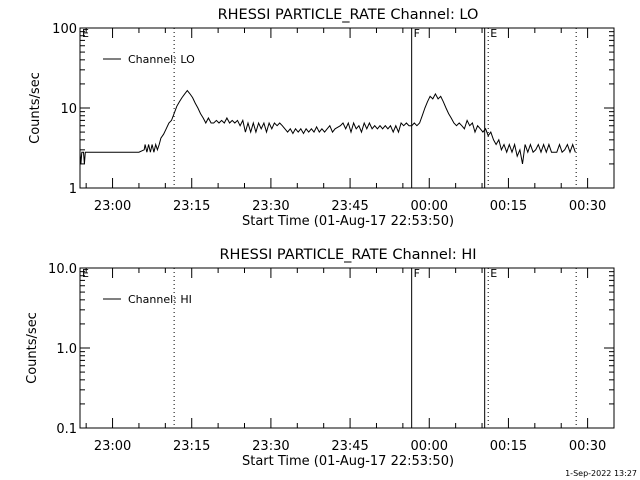 Image resolution: width=640 pixels, height=480 pixels. Describe the element at coordinates (64, 29) in the screenshot. I see `y-tick-label: 100` at that location.